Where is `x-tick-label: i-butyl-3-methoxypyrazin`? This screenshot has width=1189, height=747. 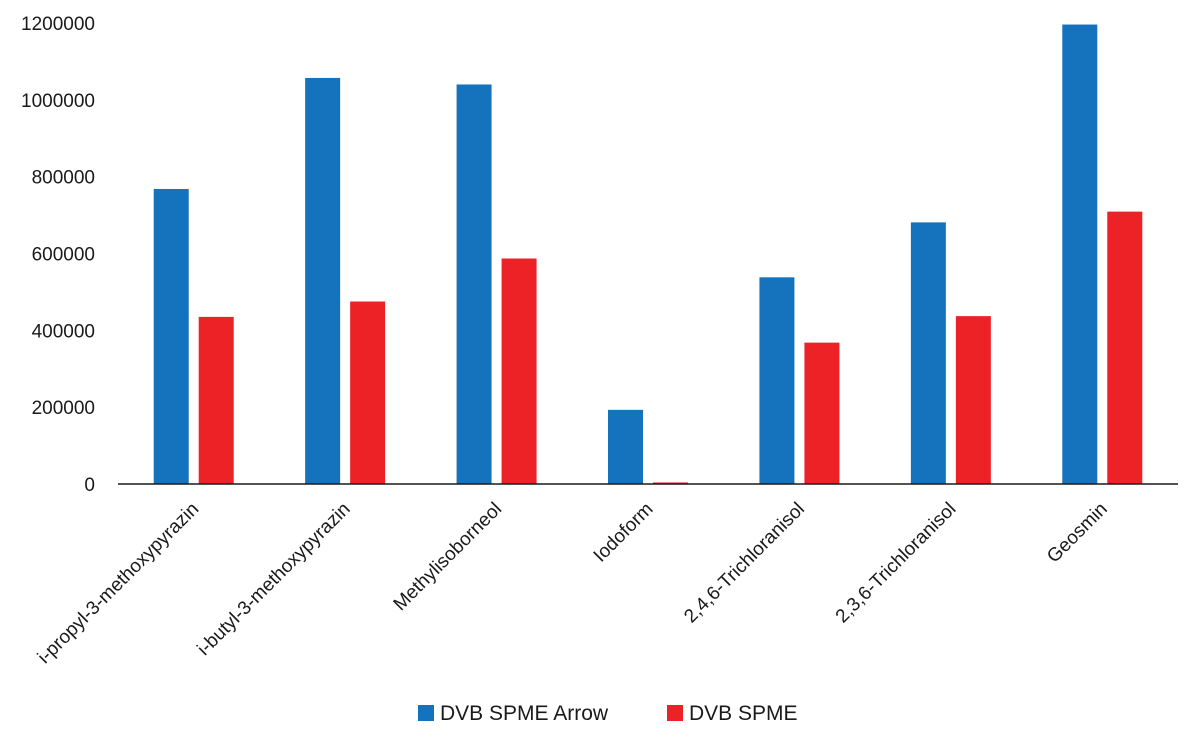
x-tick-label: i-butyl-3-methoxypyrazin is located at coordinates (273, 579).